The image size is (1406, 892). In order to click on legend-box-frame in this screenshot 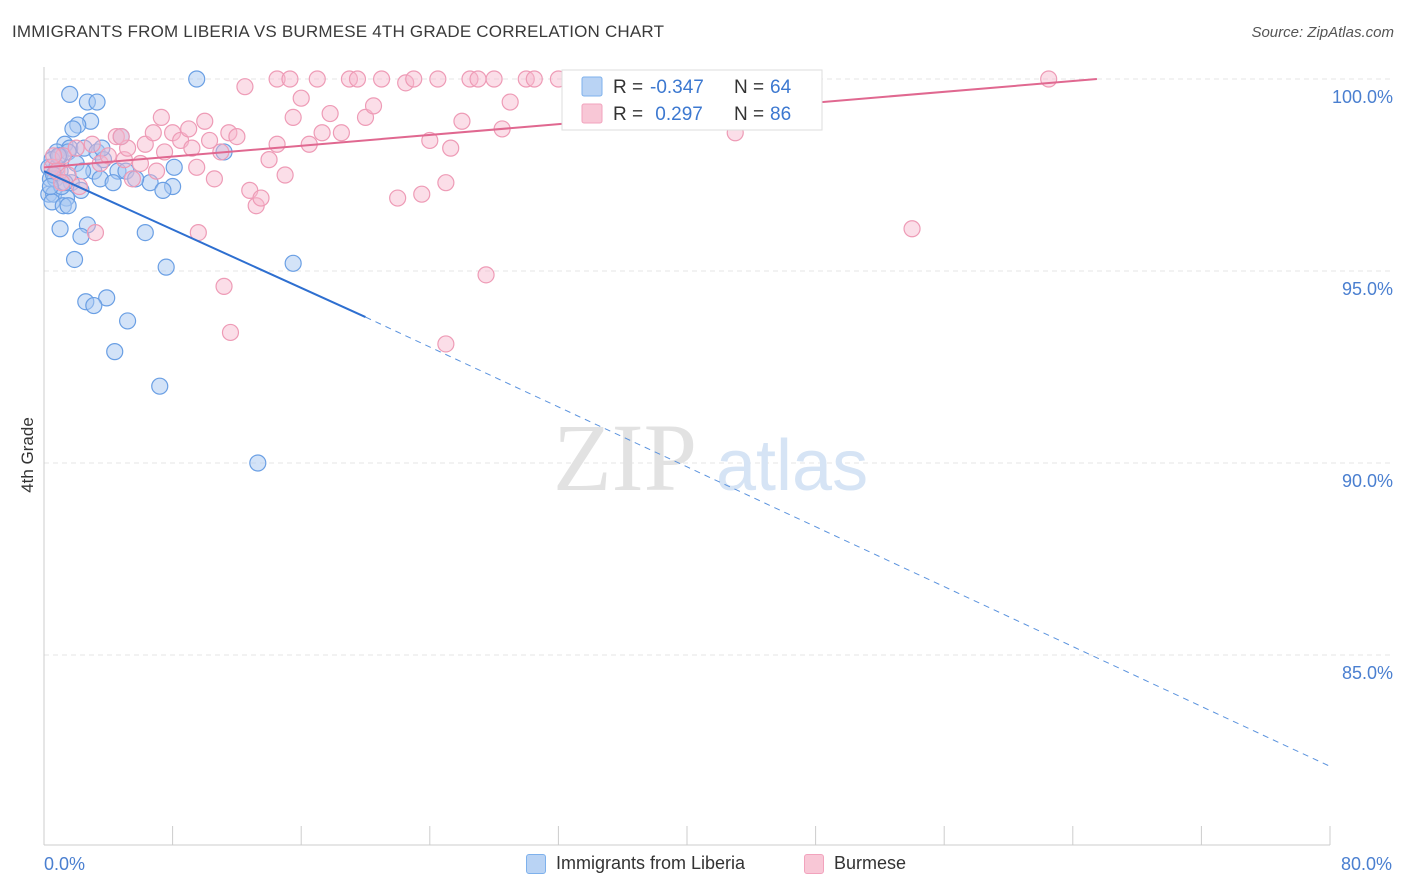, I will do `click(692, 100)`.